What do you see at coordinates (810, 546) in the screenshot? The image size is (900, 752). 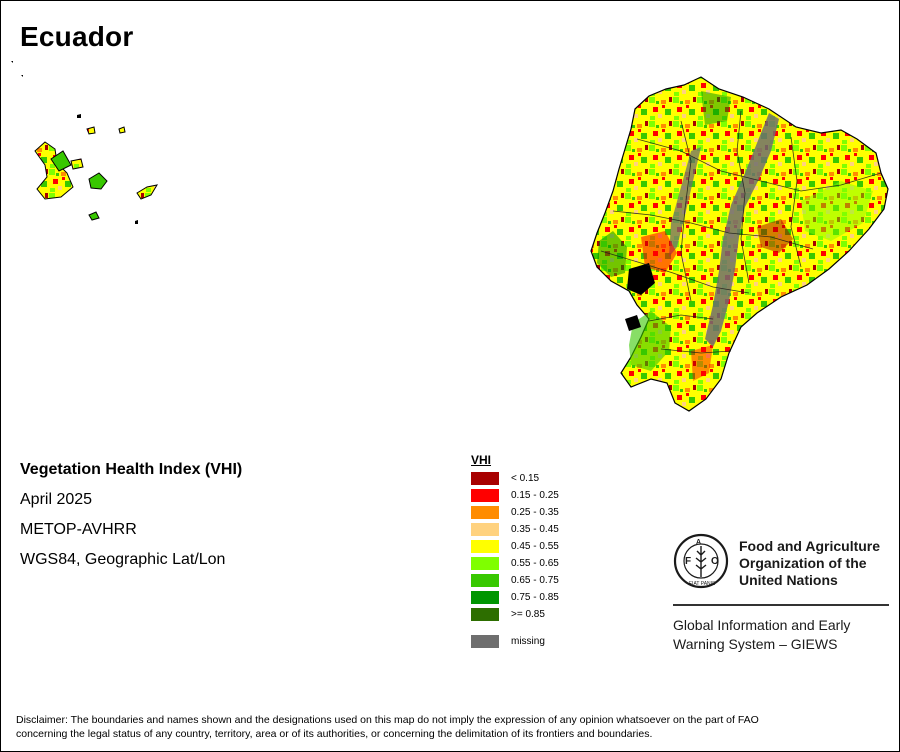 I see `fao-name-line: Food and Agriculture` at bounding box center [810, 546].